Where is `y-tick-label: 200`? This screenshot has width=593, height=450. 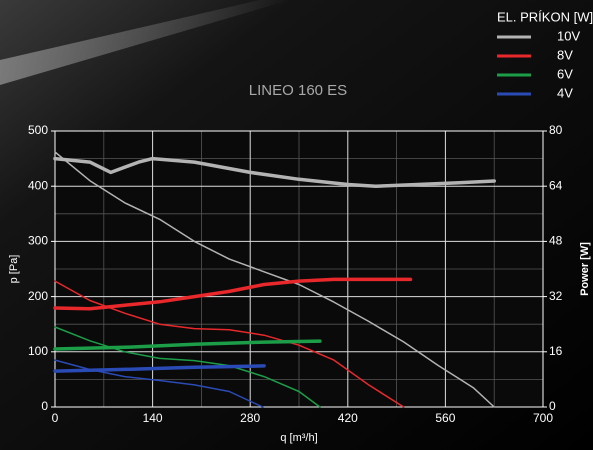 y-tick-label: 200 is located at coordinates (38, 296).